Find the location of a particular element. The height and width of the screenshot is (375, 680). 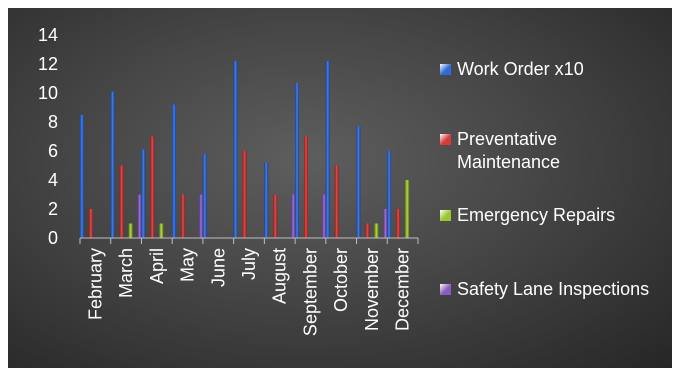

bar-work-order-x10-april is located at coordinates (143, 193).